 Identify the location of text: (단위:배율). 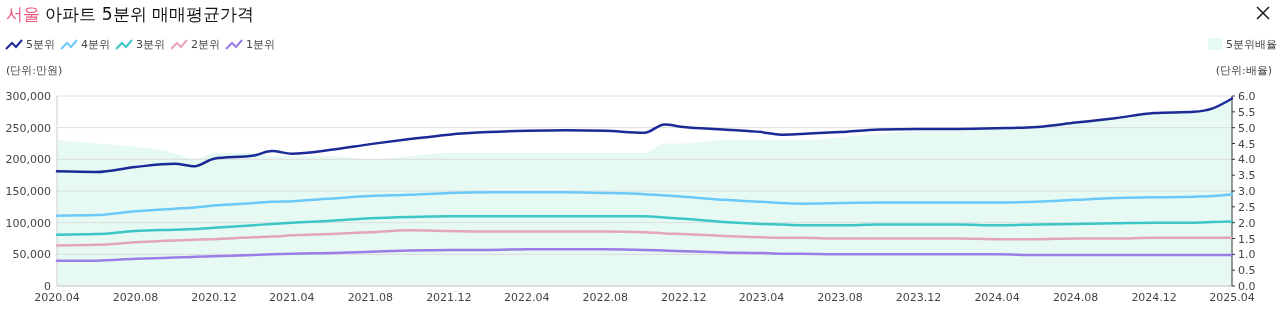
(1243, 70).